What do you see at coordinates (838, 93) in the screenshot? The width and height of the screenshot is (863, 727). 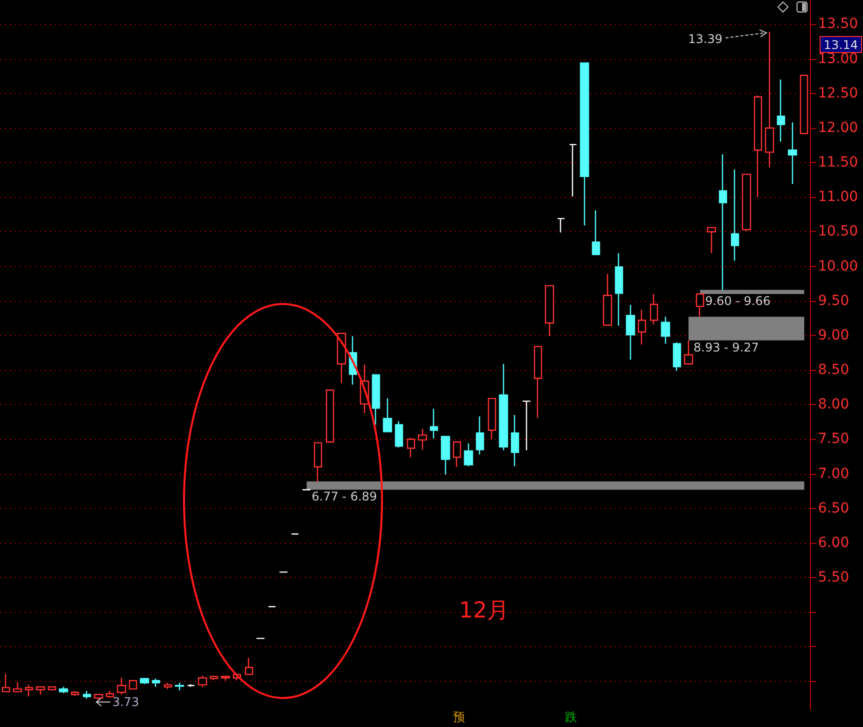 I see `y-tick-label: 12.50` at bounding box center [838, 93].